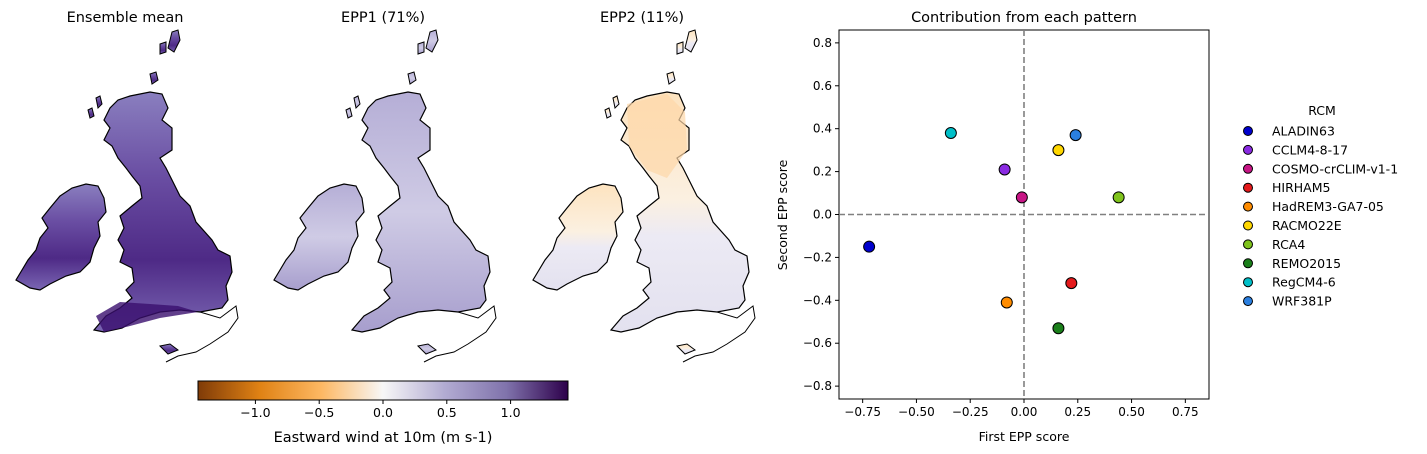  Describe the element at coordinates (1304, 282) in the screenshot. I see `legend-label: RegCM4-6` at that location.